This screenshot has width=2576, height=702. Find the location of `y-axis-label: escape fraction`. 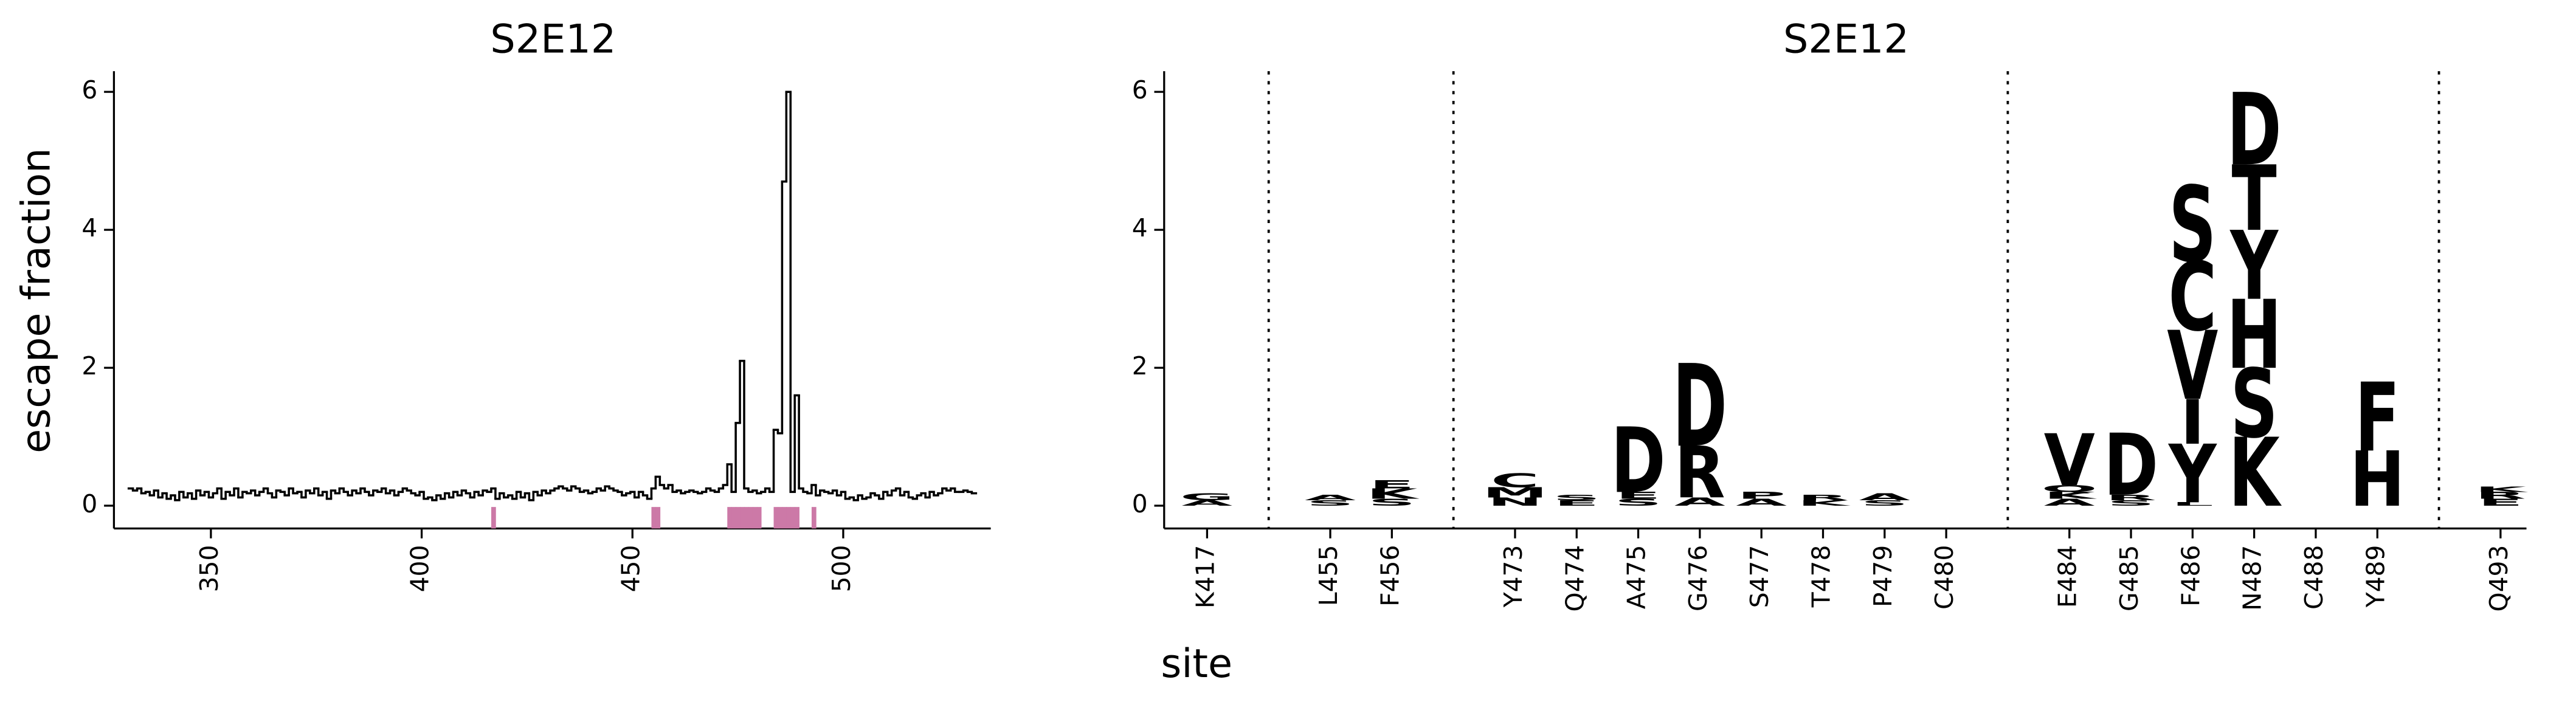

y-axis-label: escape fraction is located at coordinates (36, 300).